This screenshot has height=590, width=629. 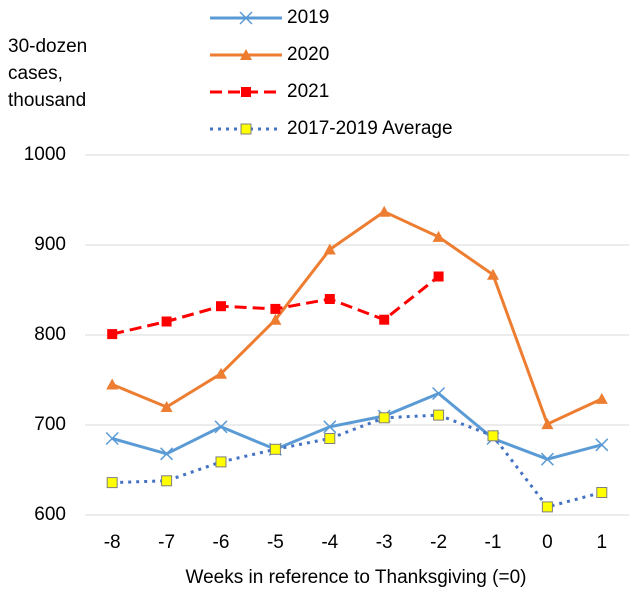 What do you see at coordinates (547, 542) in the screenshot?
I see `x-tick-label: 0` at bounding box center [547, 542].